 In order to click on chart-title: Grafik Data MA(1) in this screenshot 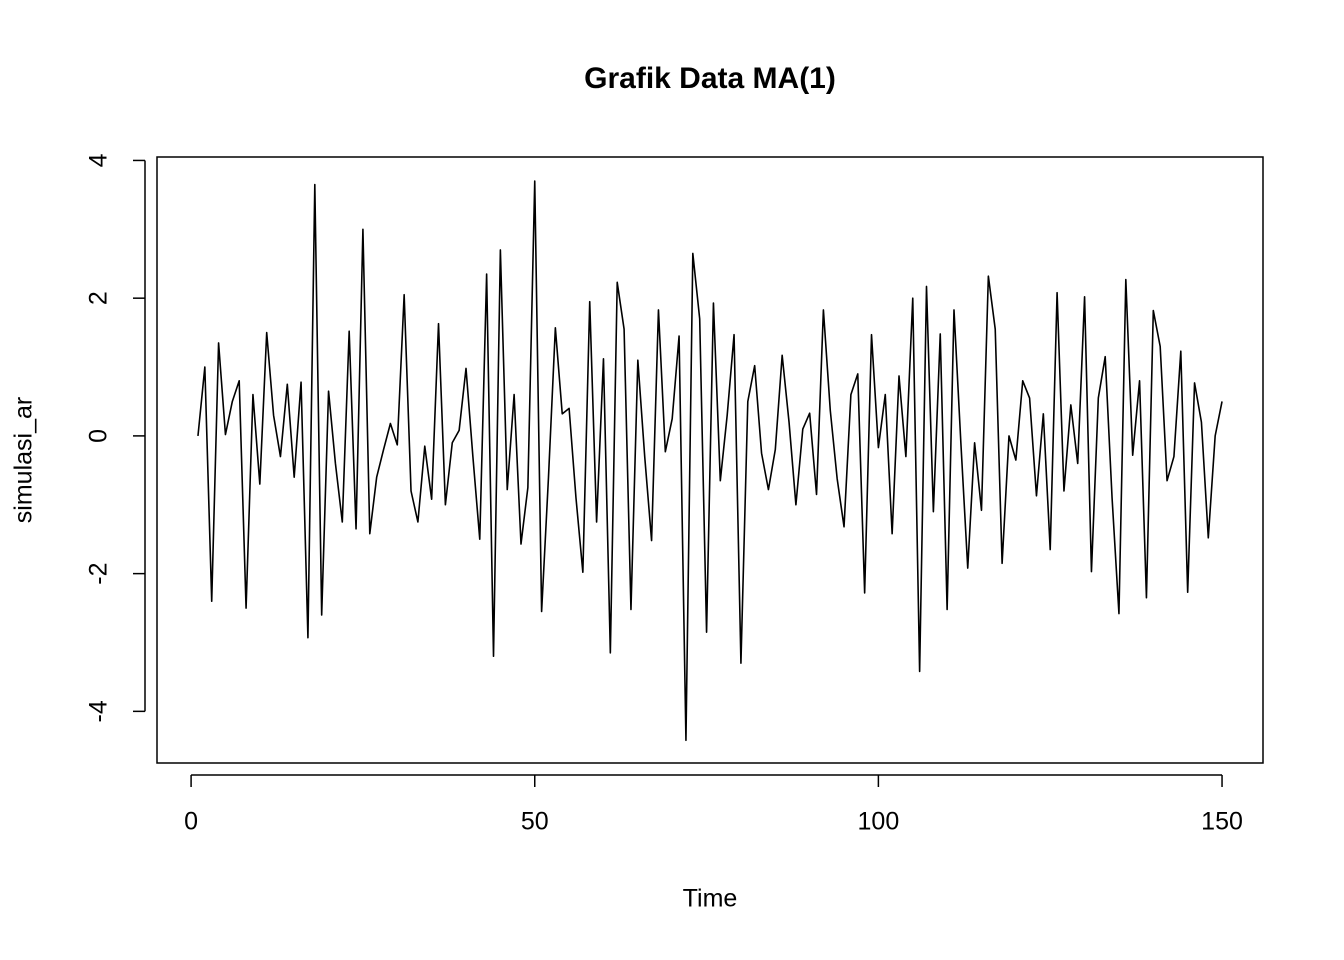, I will do `click(710, 78)`.